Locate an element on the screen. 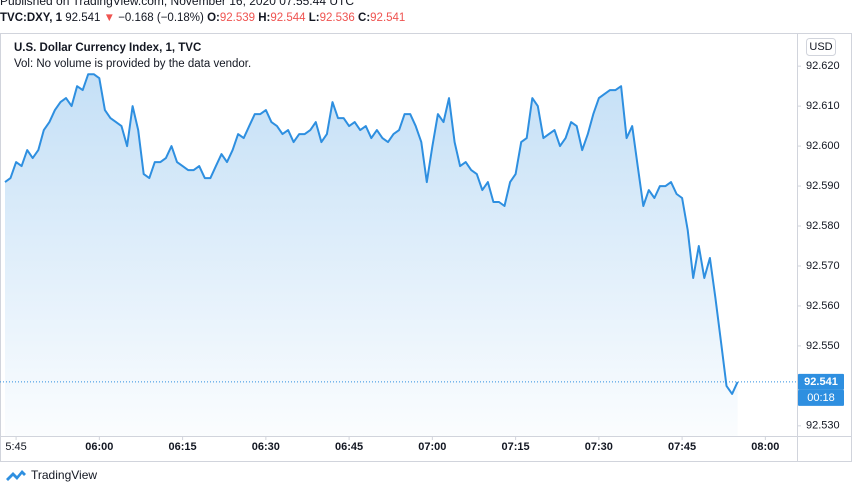 The width and height of the screenshot is (852, 490). h-label: H: is located at coordinates (264, 18).